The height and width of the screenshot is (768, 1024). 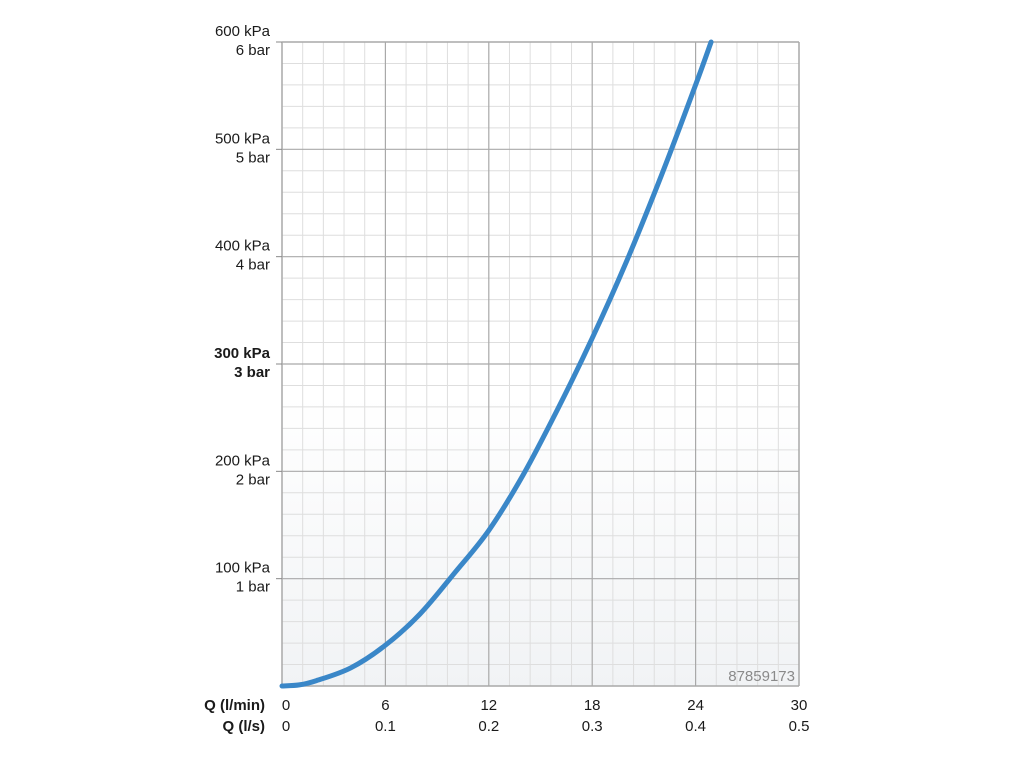 What do you see at coordinates (243, 726) in the screenshot?
I see `x-axis-title-secondary: Q (l/s)` at bounding box center [243, 726].